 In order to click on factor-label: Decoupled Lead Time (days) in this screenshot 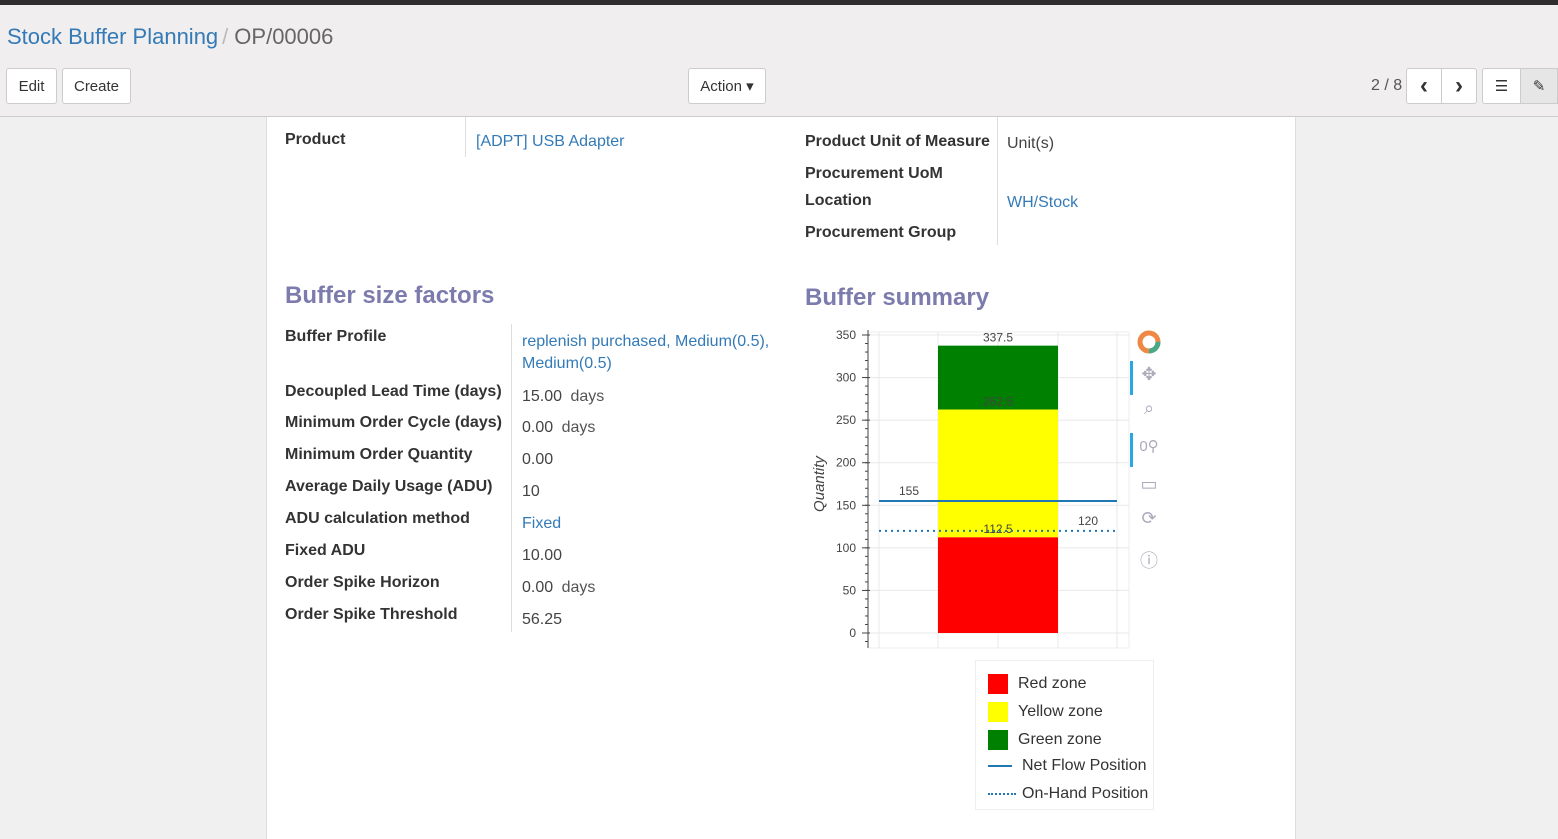, I will do `click(393, 391)`.